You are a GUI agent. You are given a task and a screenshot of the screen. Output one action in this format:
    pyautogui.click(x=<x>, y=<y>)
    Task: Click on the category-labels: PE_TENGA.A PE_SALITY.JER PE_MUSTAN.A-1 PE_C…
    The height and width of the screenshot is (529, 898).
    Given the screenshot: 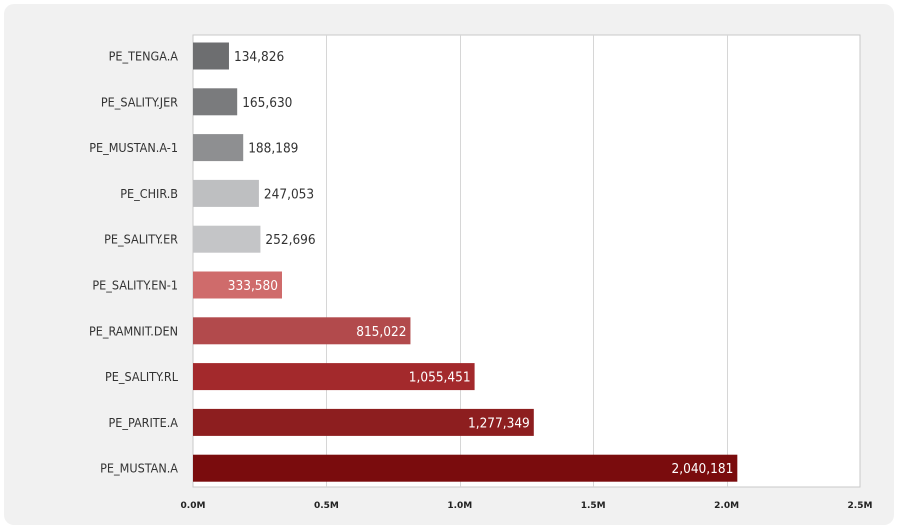 What is the action you would take?
    pyautogui.click(x=134, y=262)
    